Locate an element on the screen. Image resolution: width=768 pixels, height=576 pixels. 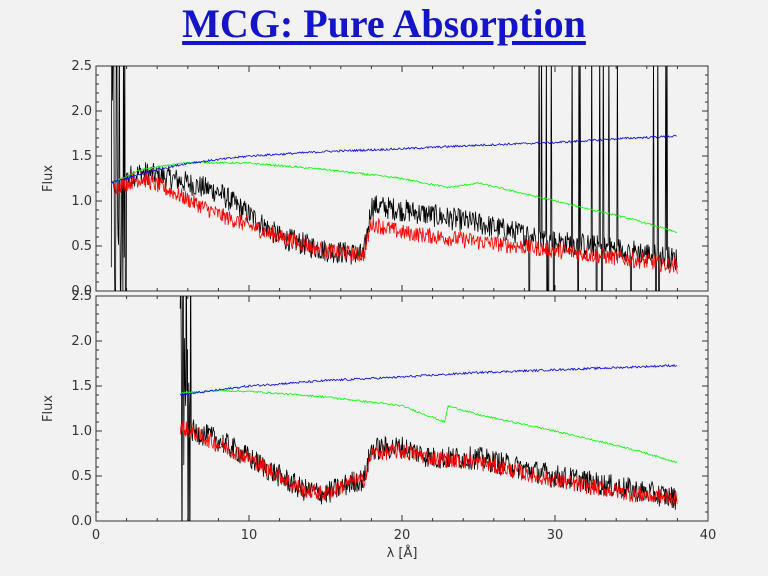
x-tick-label: 40 is located at coordinates (708, 535).